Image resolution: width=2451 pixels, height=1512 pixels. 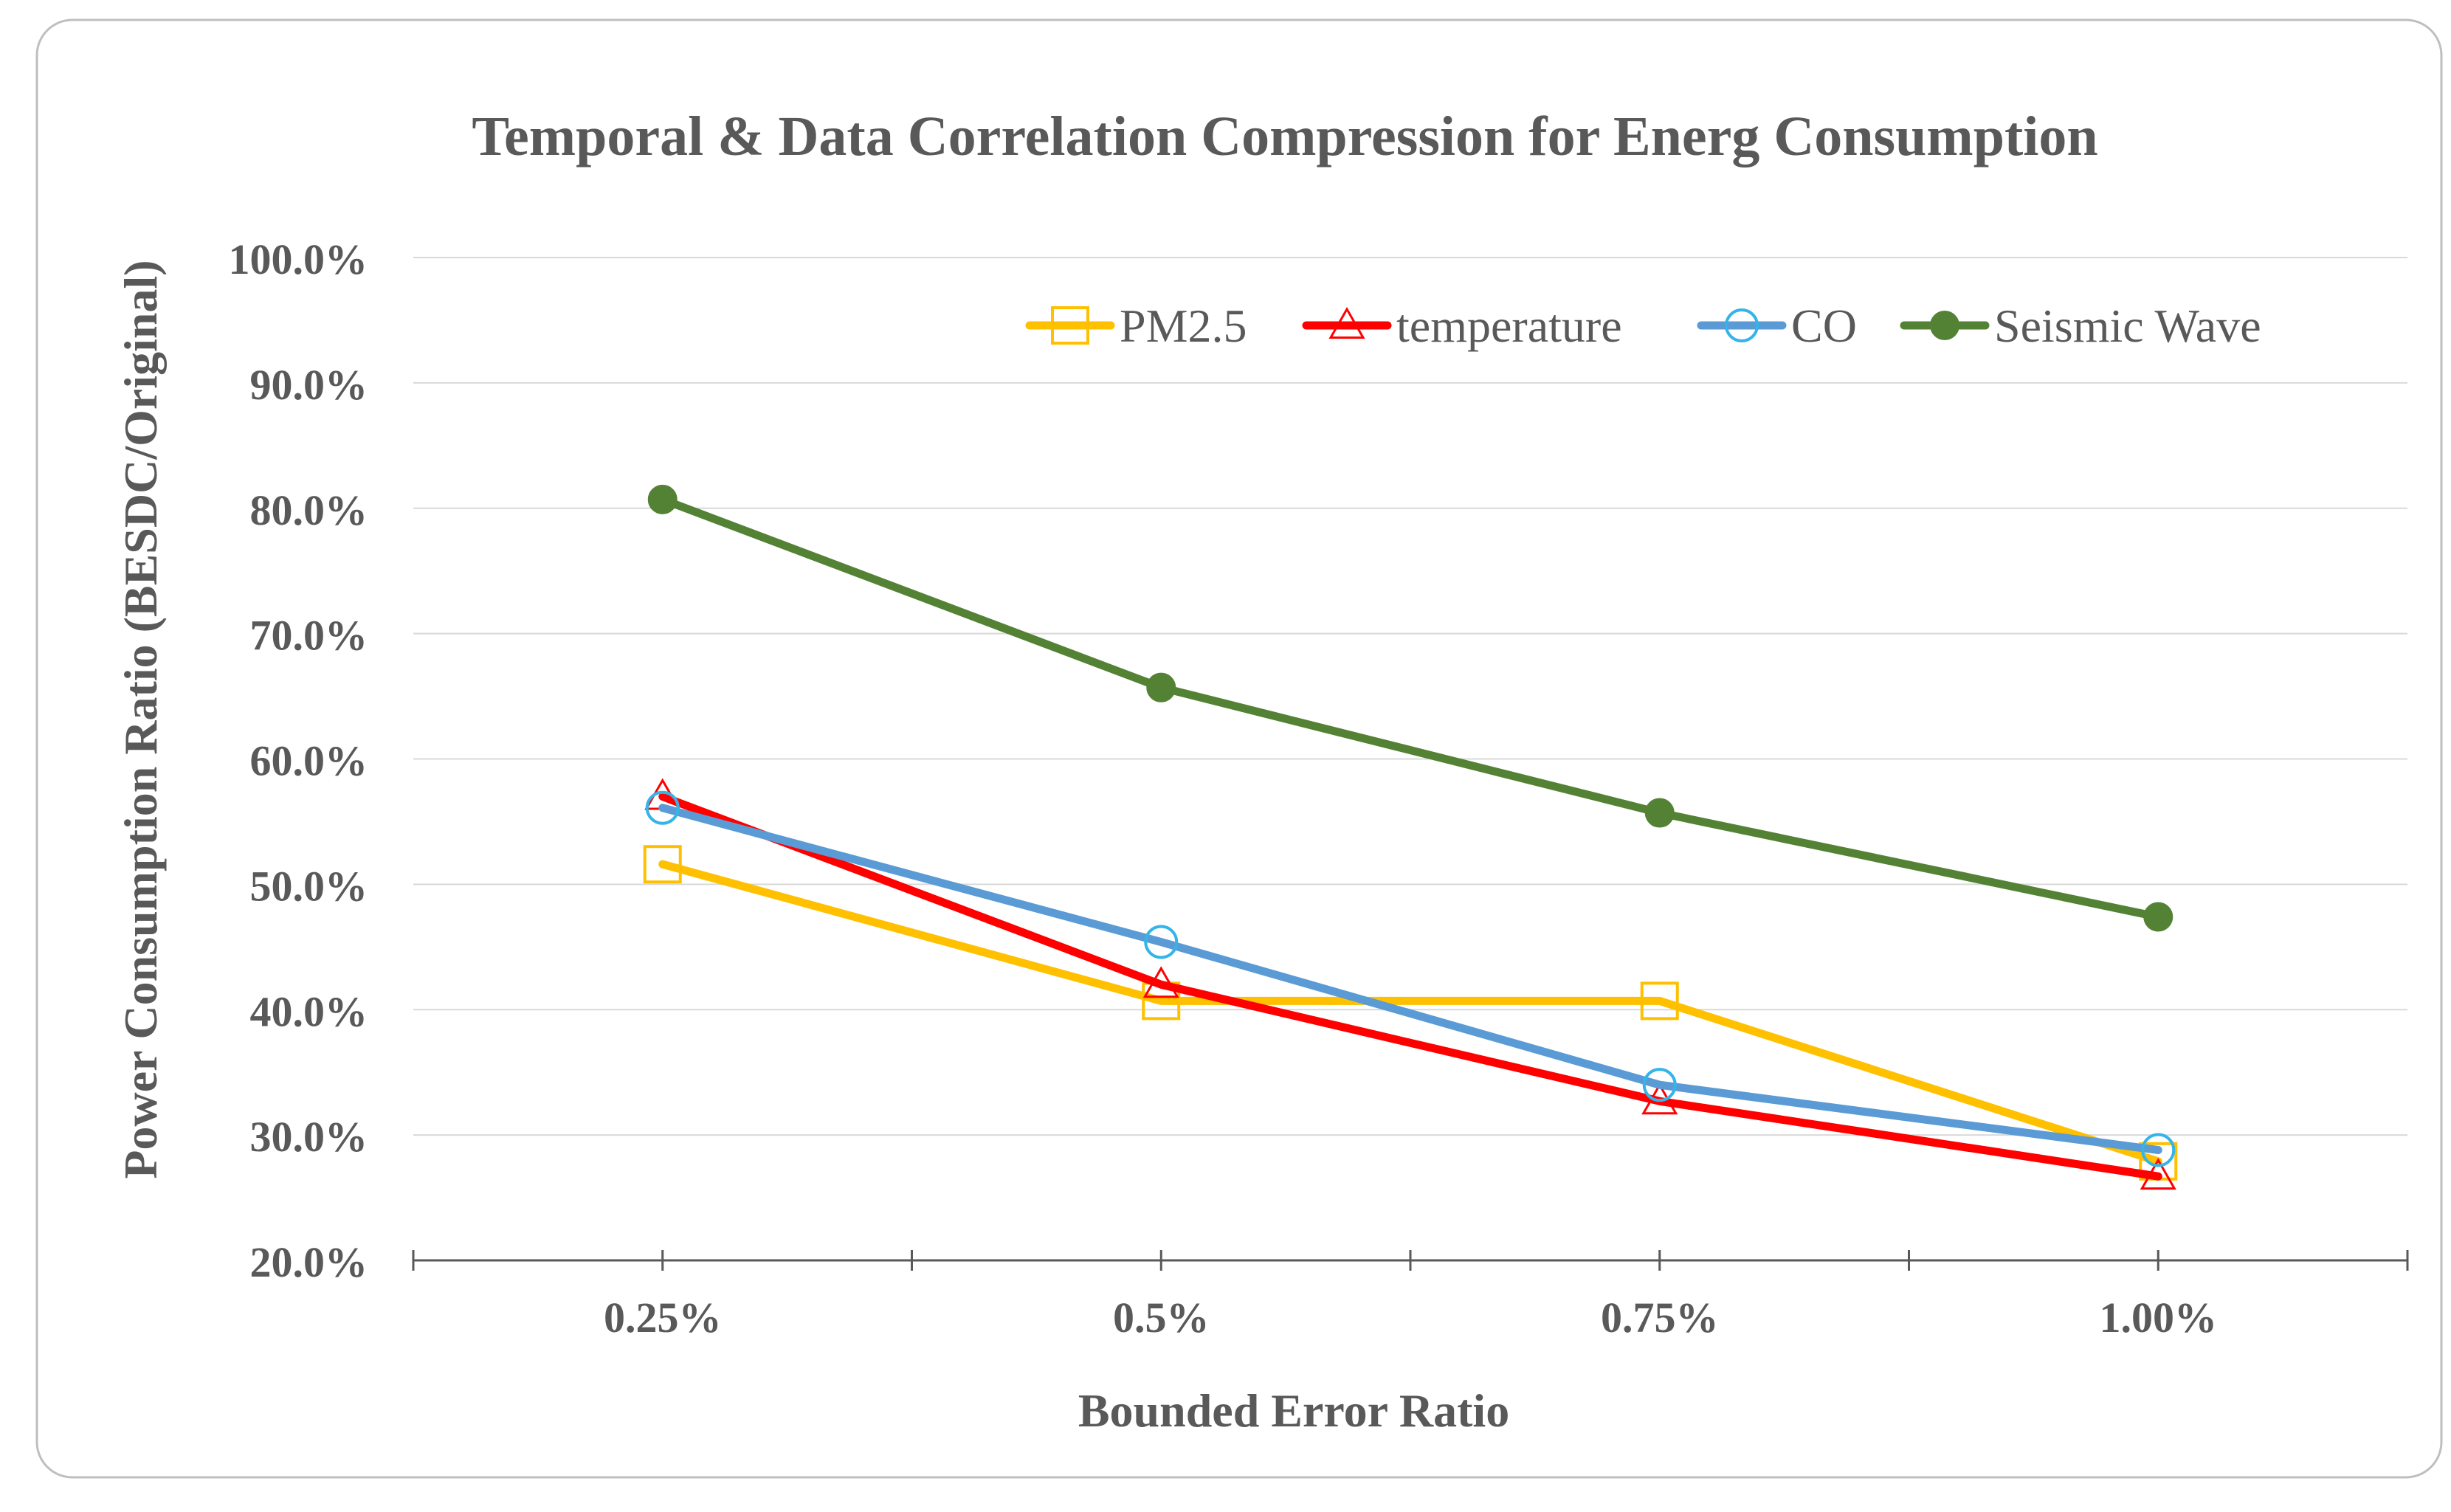 I want to click on y-tick-label: 80.0%, so click(x=309, y=510).